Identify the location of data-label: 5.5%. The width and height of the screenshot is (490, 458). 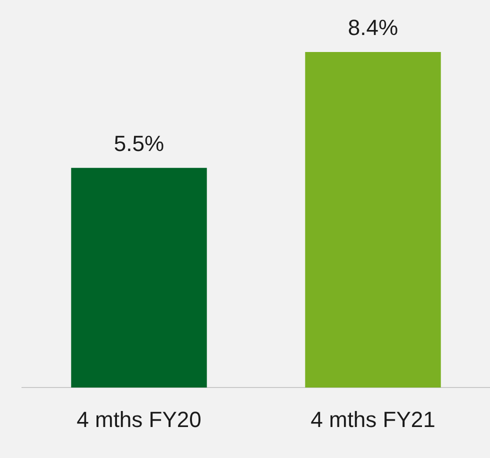
(139, 143).